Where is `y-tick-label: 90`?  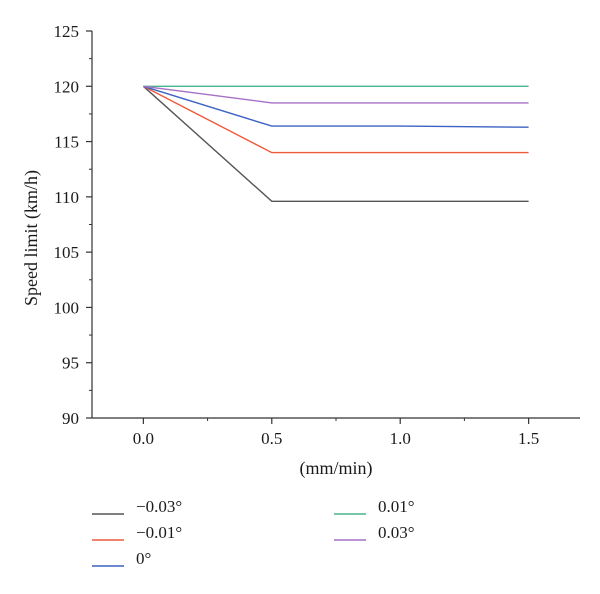
y-tick-label: 90 is located at coordinates (70, 418).